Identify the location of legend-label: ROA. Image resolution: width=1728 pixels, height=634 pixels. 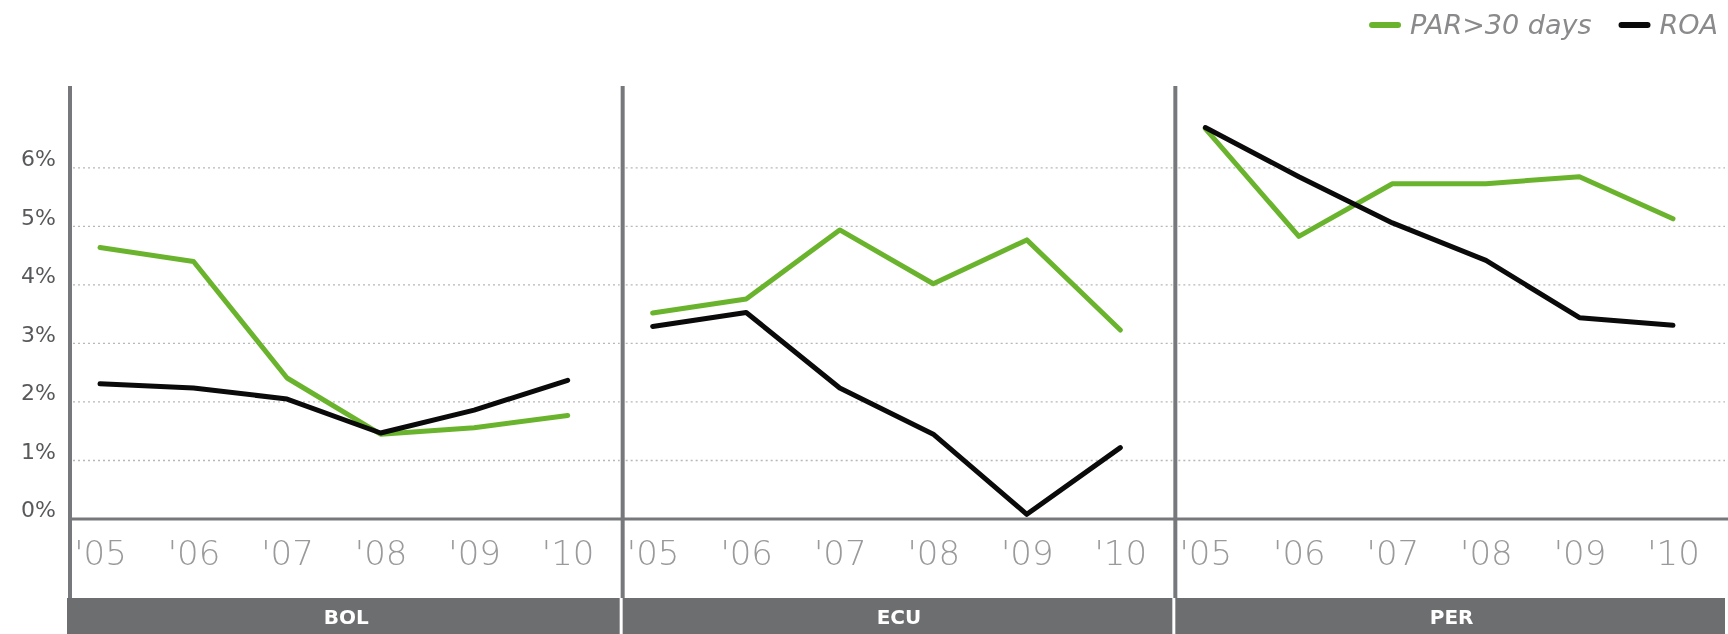
(1688, 24).